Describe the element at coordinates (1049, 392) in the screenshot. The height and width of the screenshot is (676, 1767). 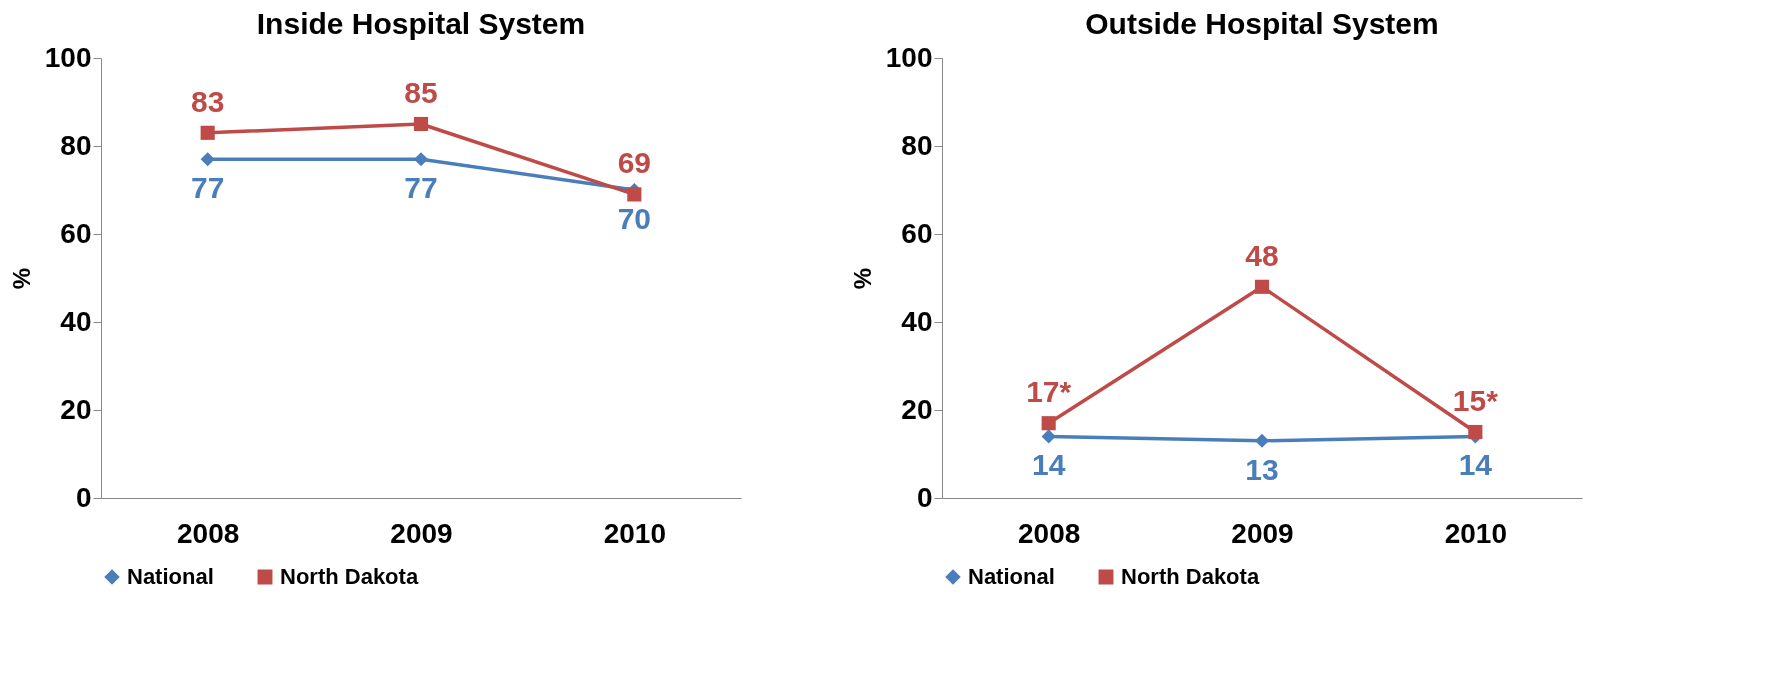
I see `data-label: 17*` at that location.